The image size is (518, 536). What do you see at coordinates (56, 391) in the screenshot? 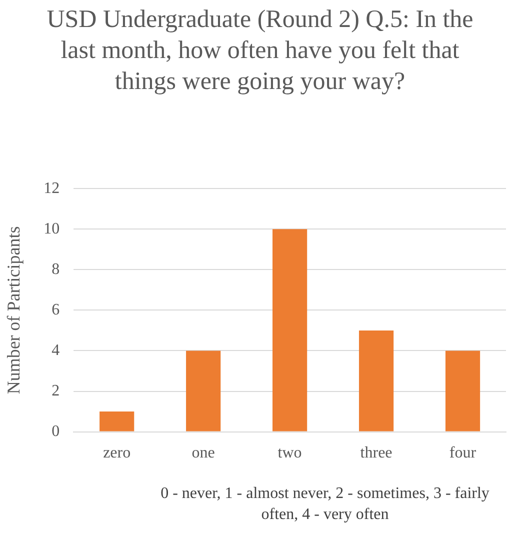
I see `y-tick-label: 2` at bounding box center [56, 391].